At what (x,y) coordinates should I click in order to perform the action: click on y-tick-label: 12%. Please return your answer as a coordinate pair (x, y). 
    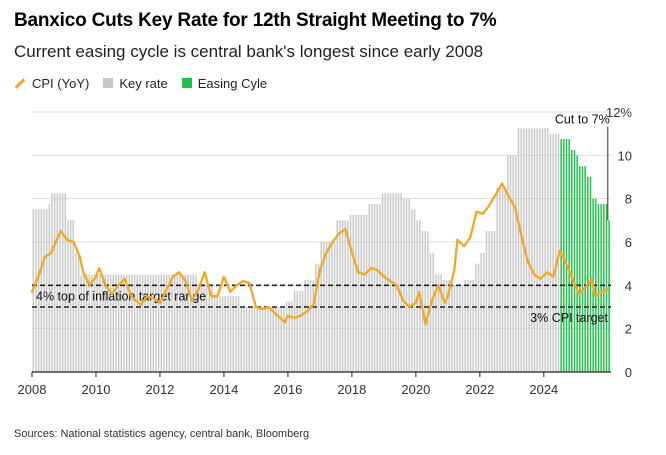
    Looking at the image, I should click on (619, 112).